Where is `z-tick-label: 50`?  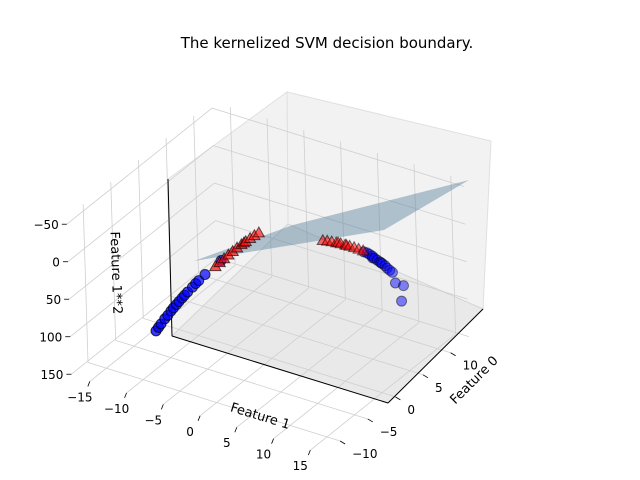 z-tick-label: 50 is located at coordinates (53, 300).